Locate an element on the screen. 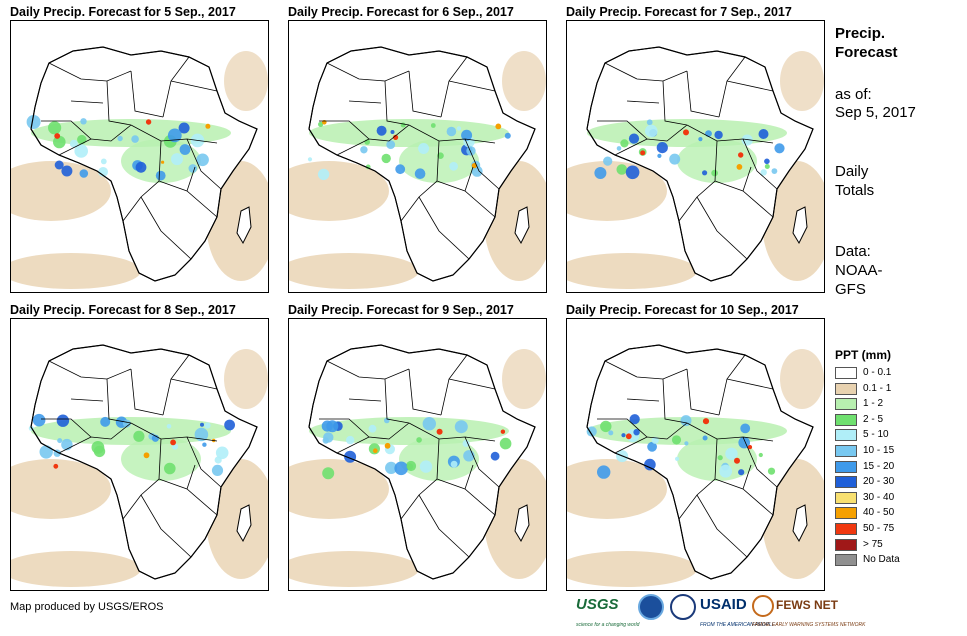 The height and width of the screenshot is (636, 967). legend-label: > 75 is located at coordinates (873, 544).